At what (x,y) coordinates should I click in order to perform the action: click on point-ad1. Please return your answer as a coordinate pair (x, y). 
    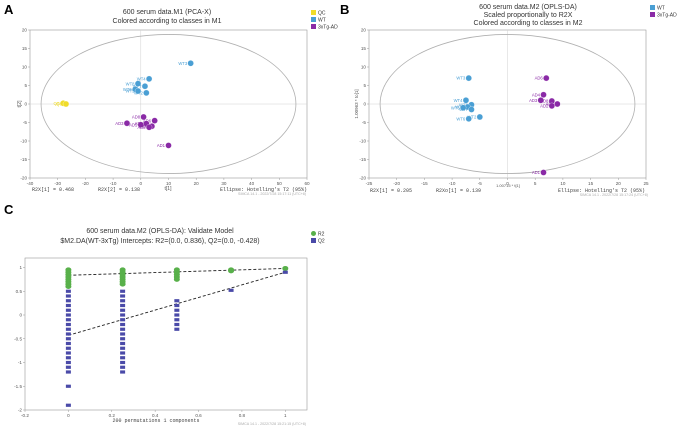
    Looking at the image, I should click on (168, 145).